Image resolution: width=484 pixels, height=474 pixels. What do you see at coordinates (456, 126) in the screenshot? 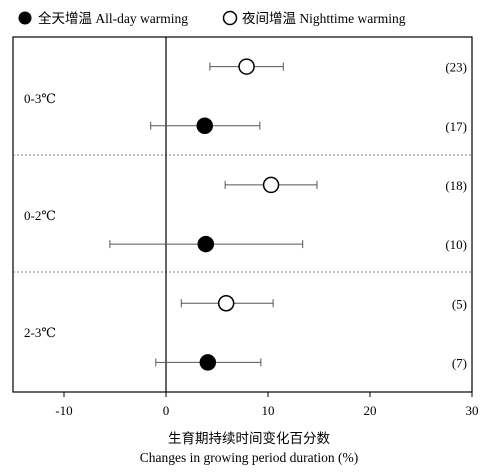
I see `sample-size-label: (17)` at bounding box center [456, 126].